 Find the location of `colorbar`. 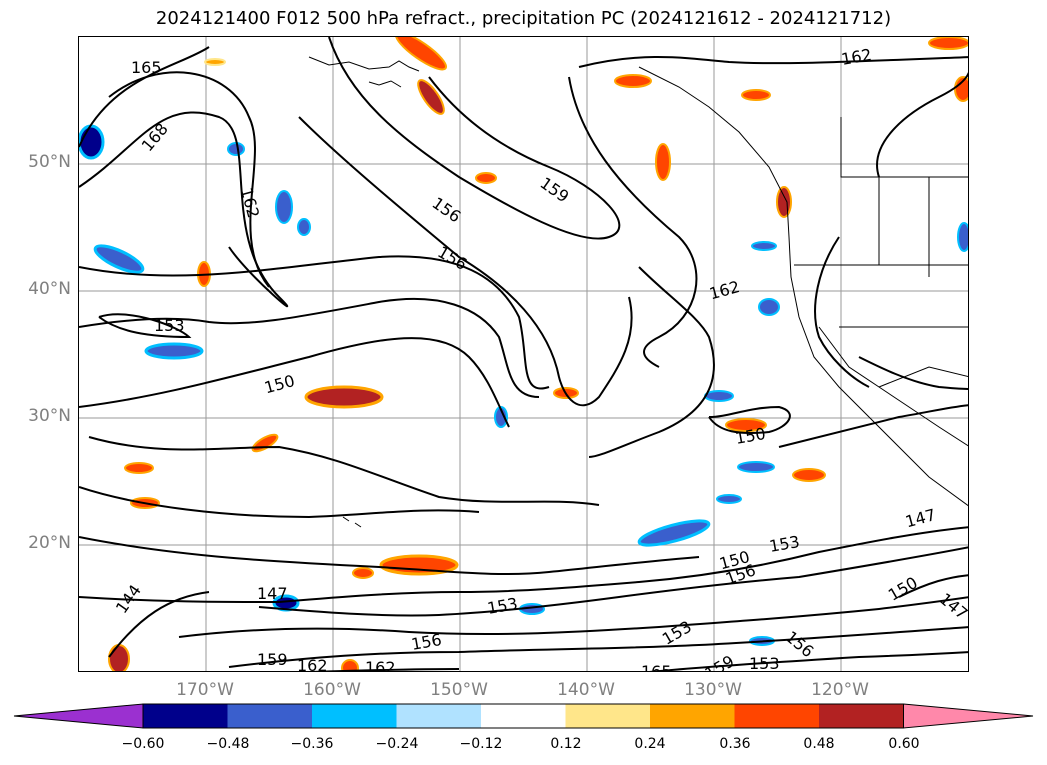

colorbar is located at coordinates (523, 716).